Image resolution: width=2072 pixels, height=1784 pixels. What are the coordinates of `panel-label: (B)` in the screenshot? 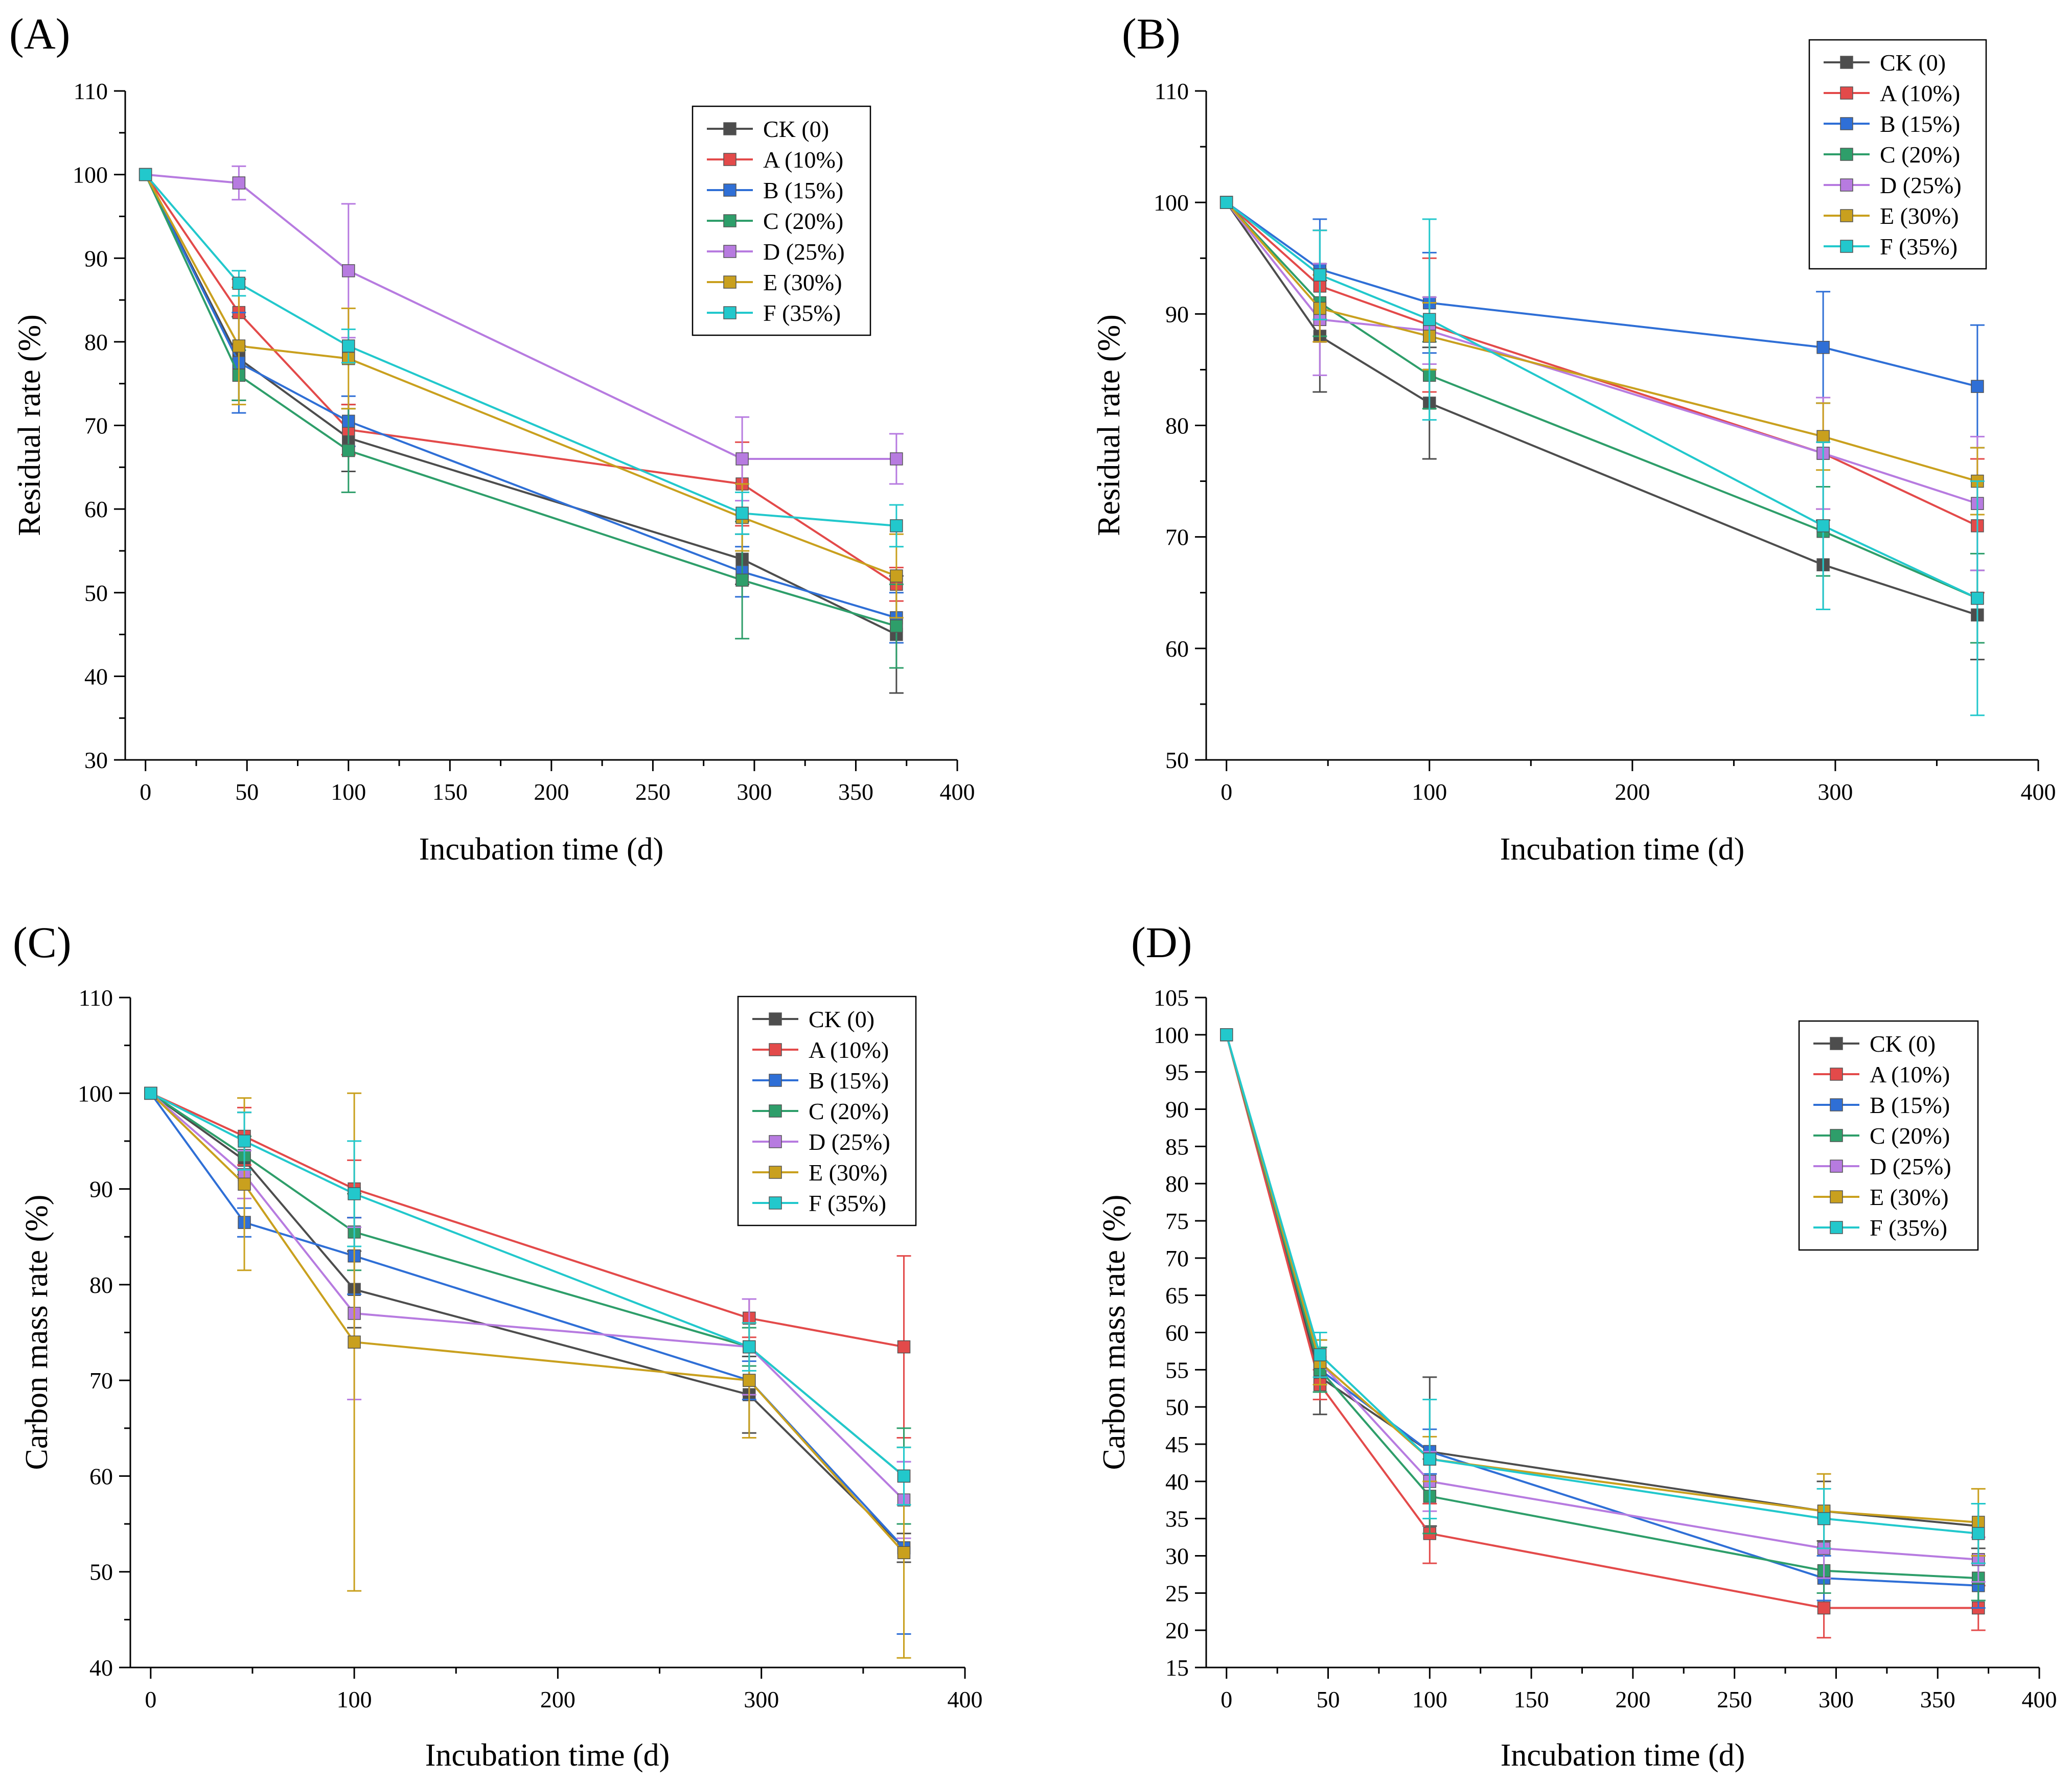 It's located at (1151, 34).